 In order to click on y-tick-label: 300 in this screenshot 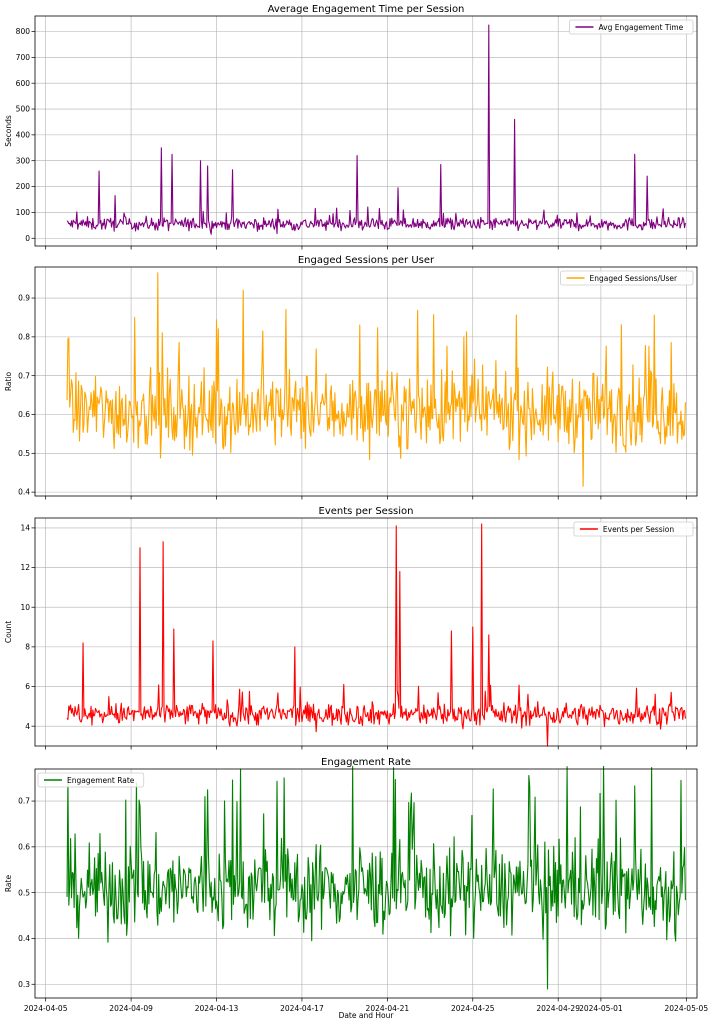, I will do `click(23, 160)`.